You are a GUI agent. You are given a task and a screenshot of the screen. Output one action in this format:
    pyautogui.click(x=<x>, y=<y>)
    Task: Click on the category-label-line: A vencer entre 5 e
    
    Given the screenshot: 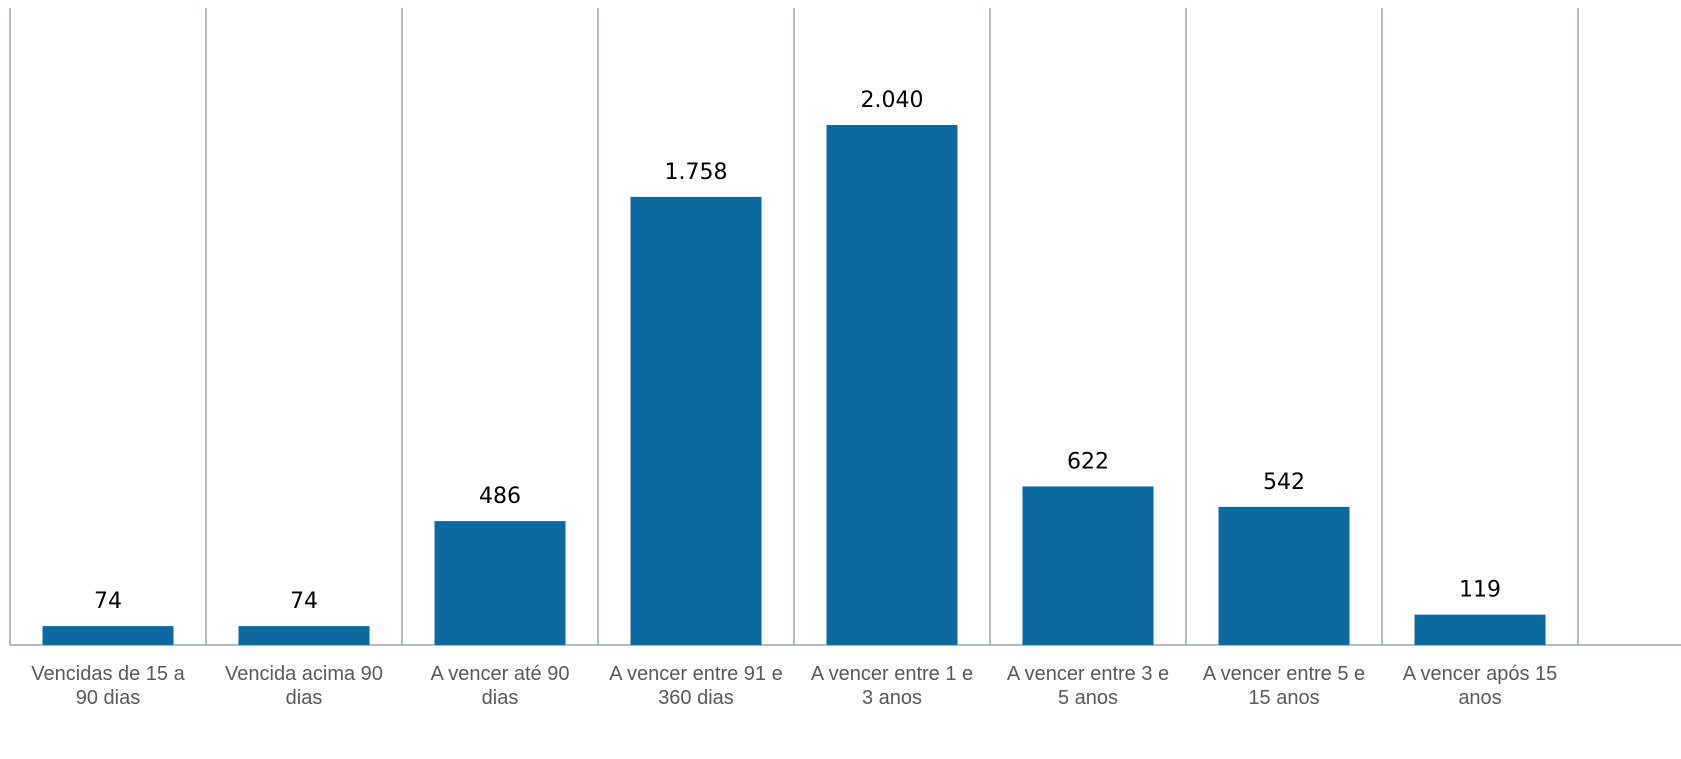 What is the action you would take?
    pyautogui.click(x=1284, y=674)
    